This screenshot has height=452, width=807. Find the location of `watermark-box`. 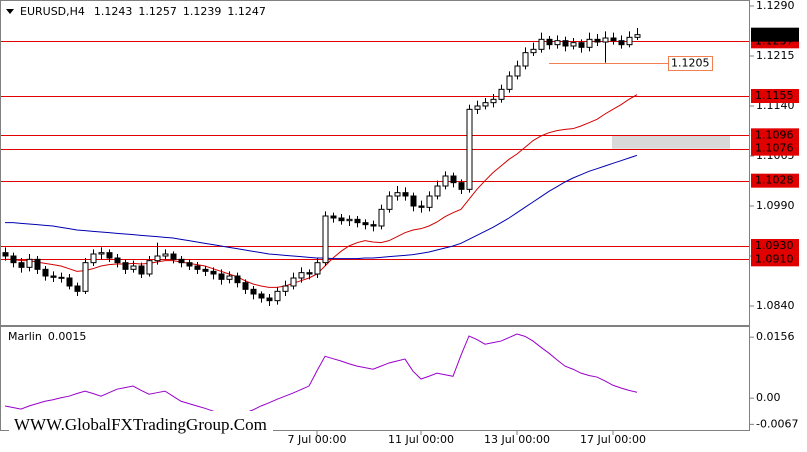

watermark-box is located at coordinates (141, 425).